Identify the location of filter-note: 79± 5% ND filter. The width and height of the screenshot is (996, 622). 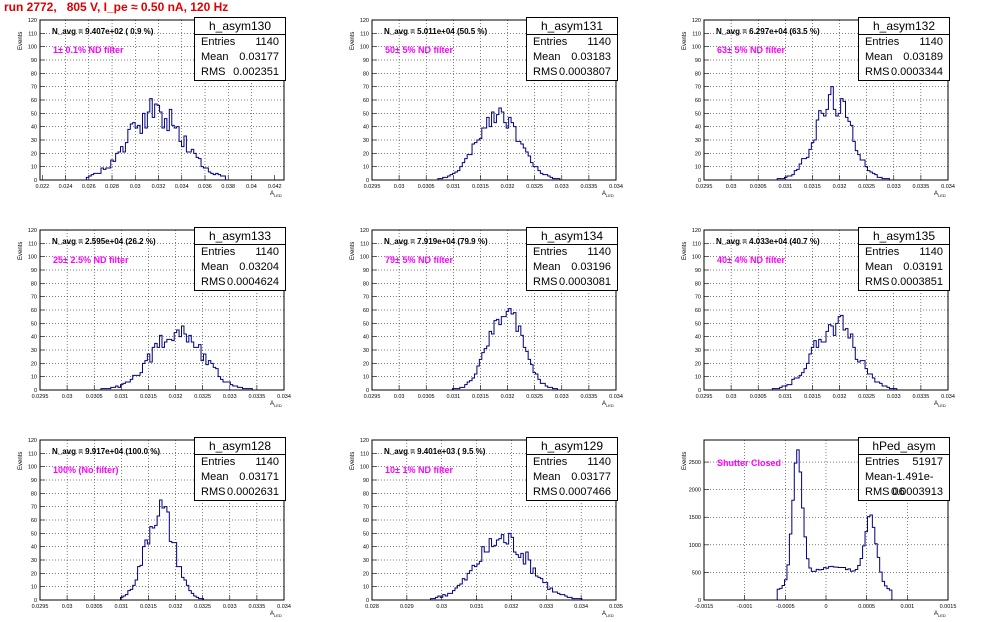
(419, 260).